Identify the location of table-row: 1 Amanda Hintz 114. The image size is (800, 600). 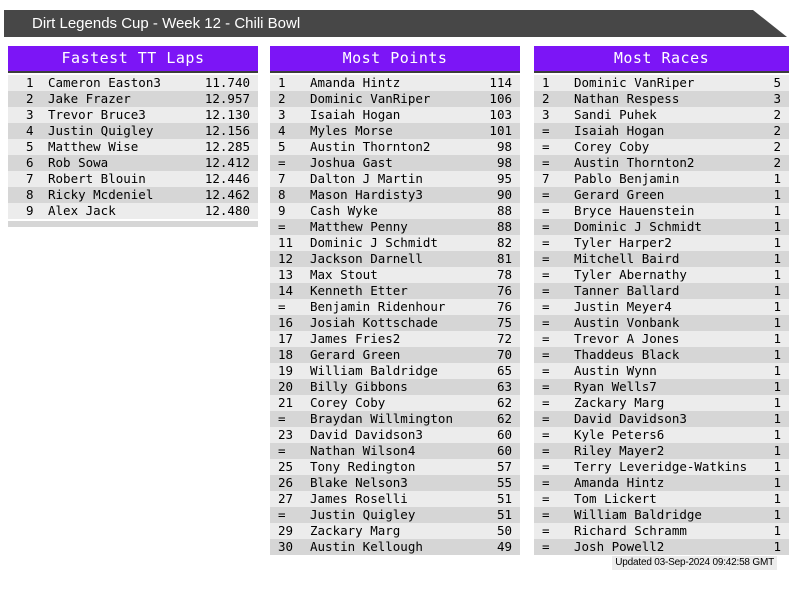
(395, 83).